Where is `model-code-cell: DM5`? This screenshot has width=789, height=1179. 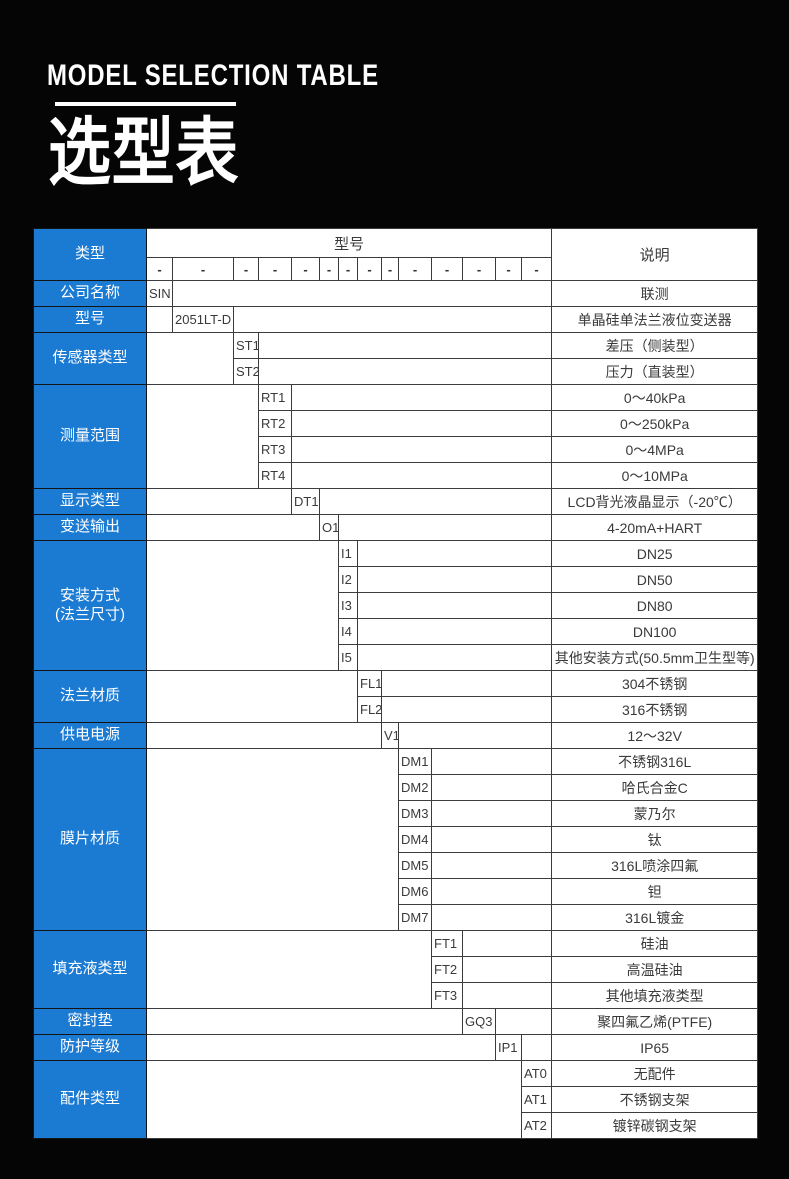 model-code-cell: DM5 is located at coordinates (415, 865).